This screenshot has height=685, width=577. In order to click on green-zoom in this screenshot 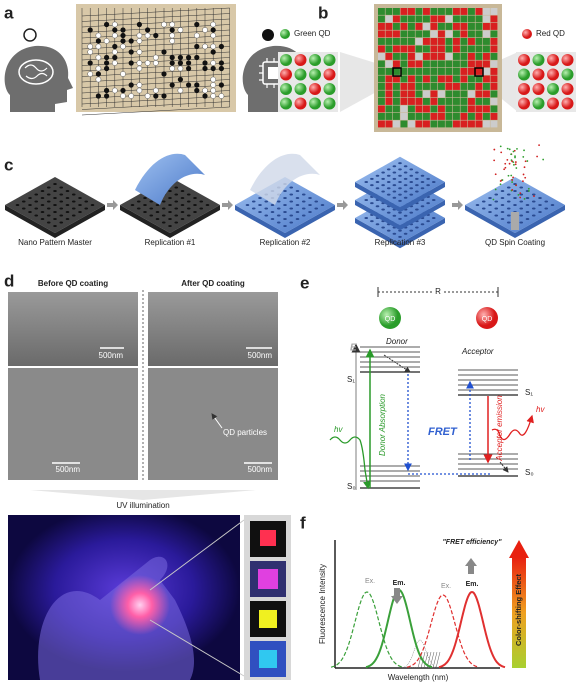, I will do `click(308, 82)`.